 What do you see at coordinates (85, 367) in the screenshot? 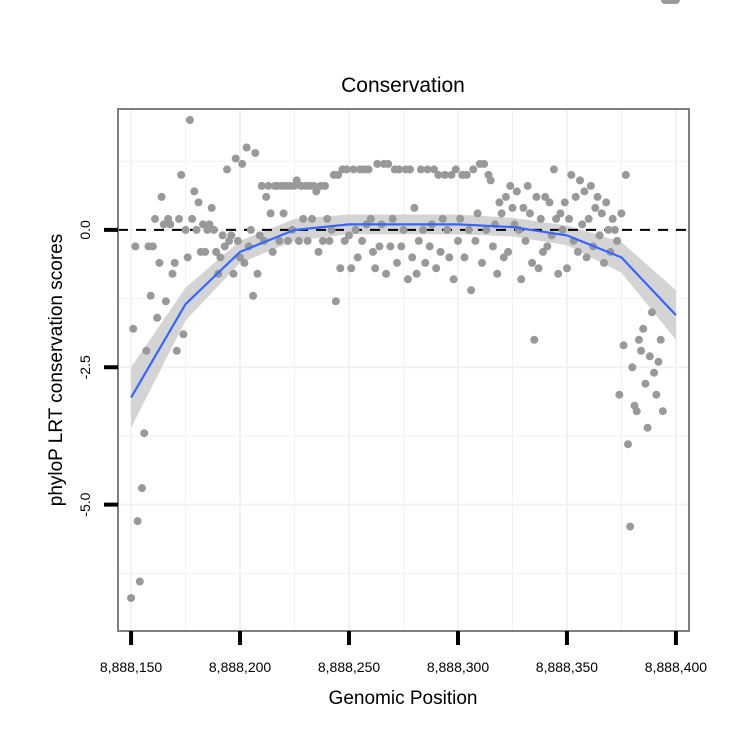
I see `y-tick-label: -2.5` at bounding box center [85, 367].